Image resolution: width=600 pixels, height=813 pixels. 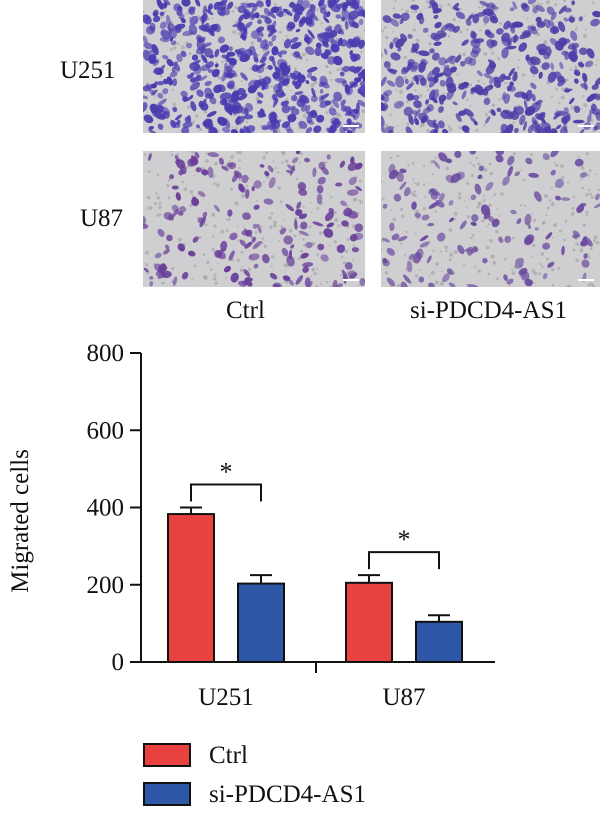 I want to click on column-label-si: si-PDCD4-AS1, so click(x=488, y=310).